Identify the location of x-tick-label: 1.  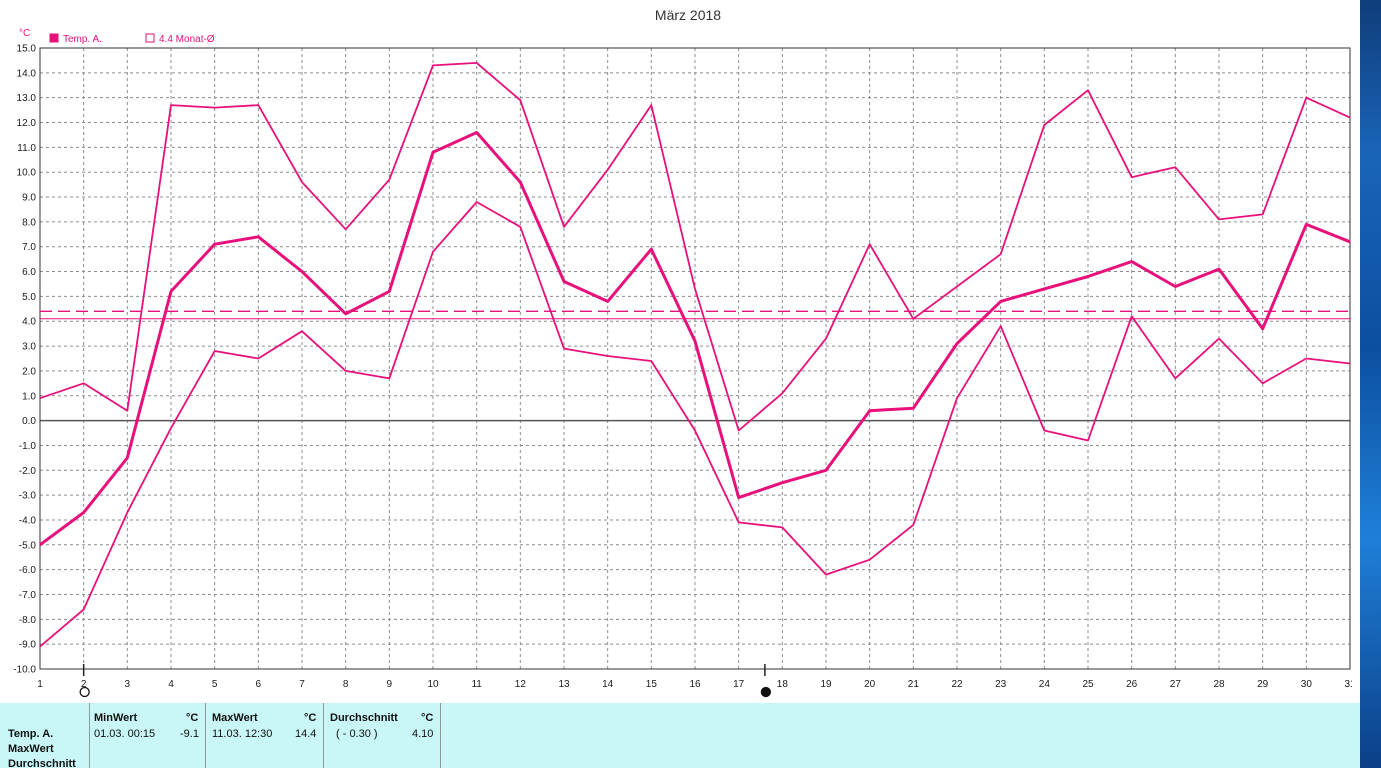
(40, 684).